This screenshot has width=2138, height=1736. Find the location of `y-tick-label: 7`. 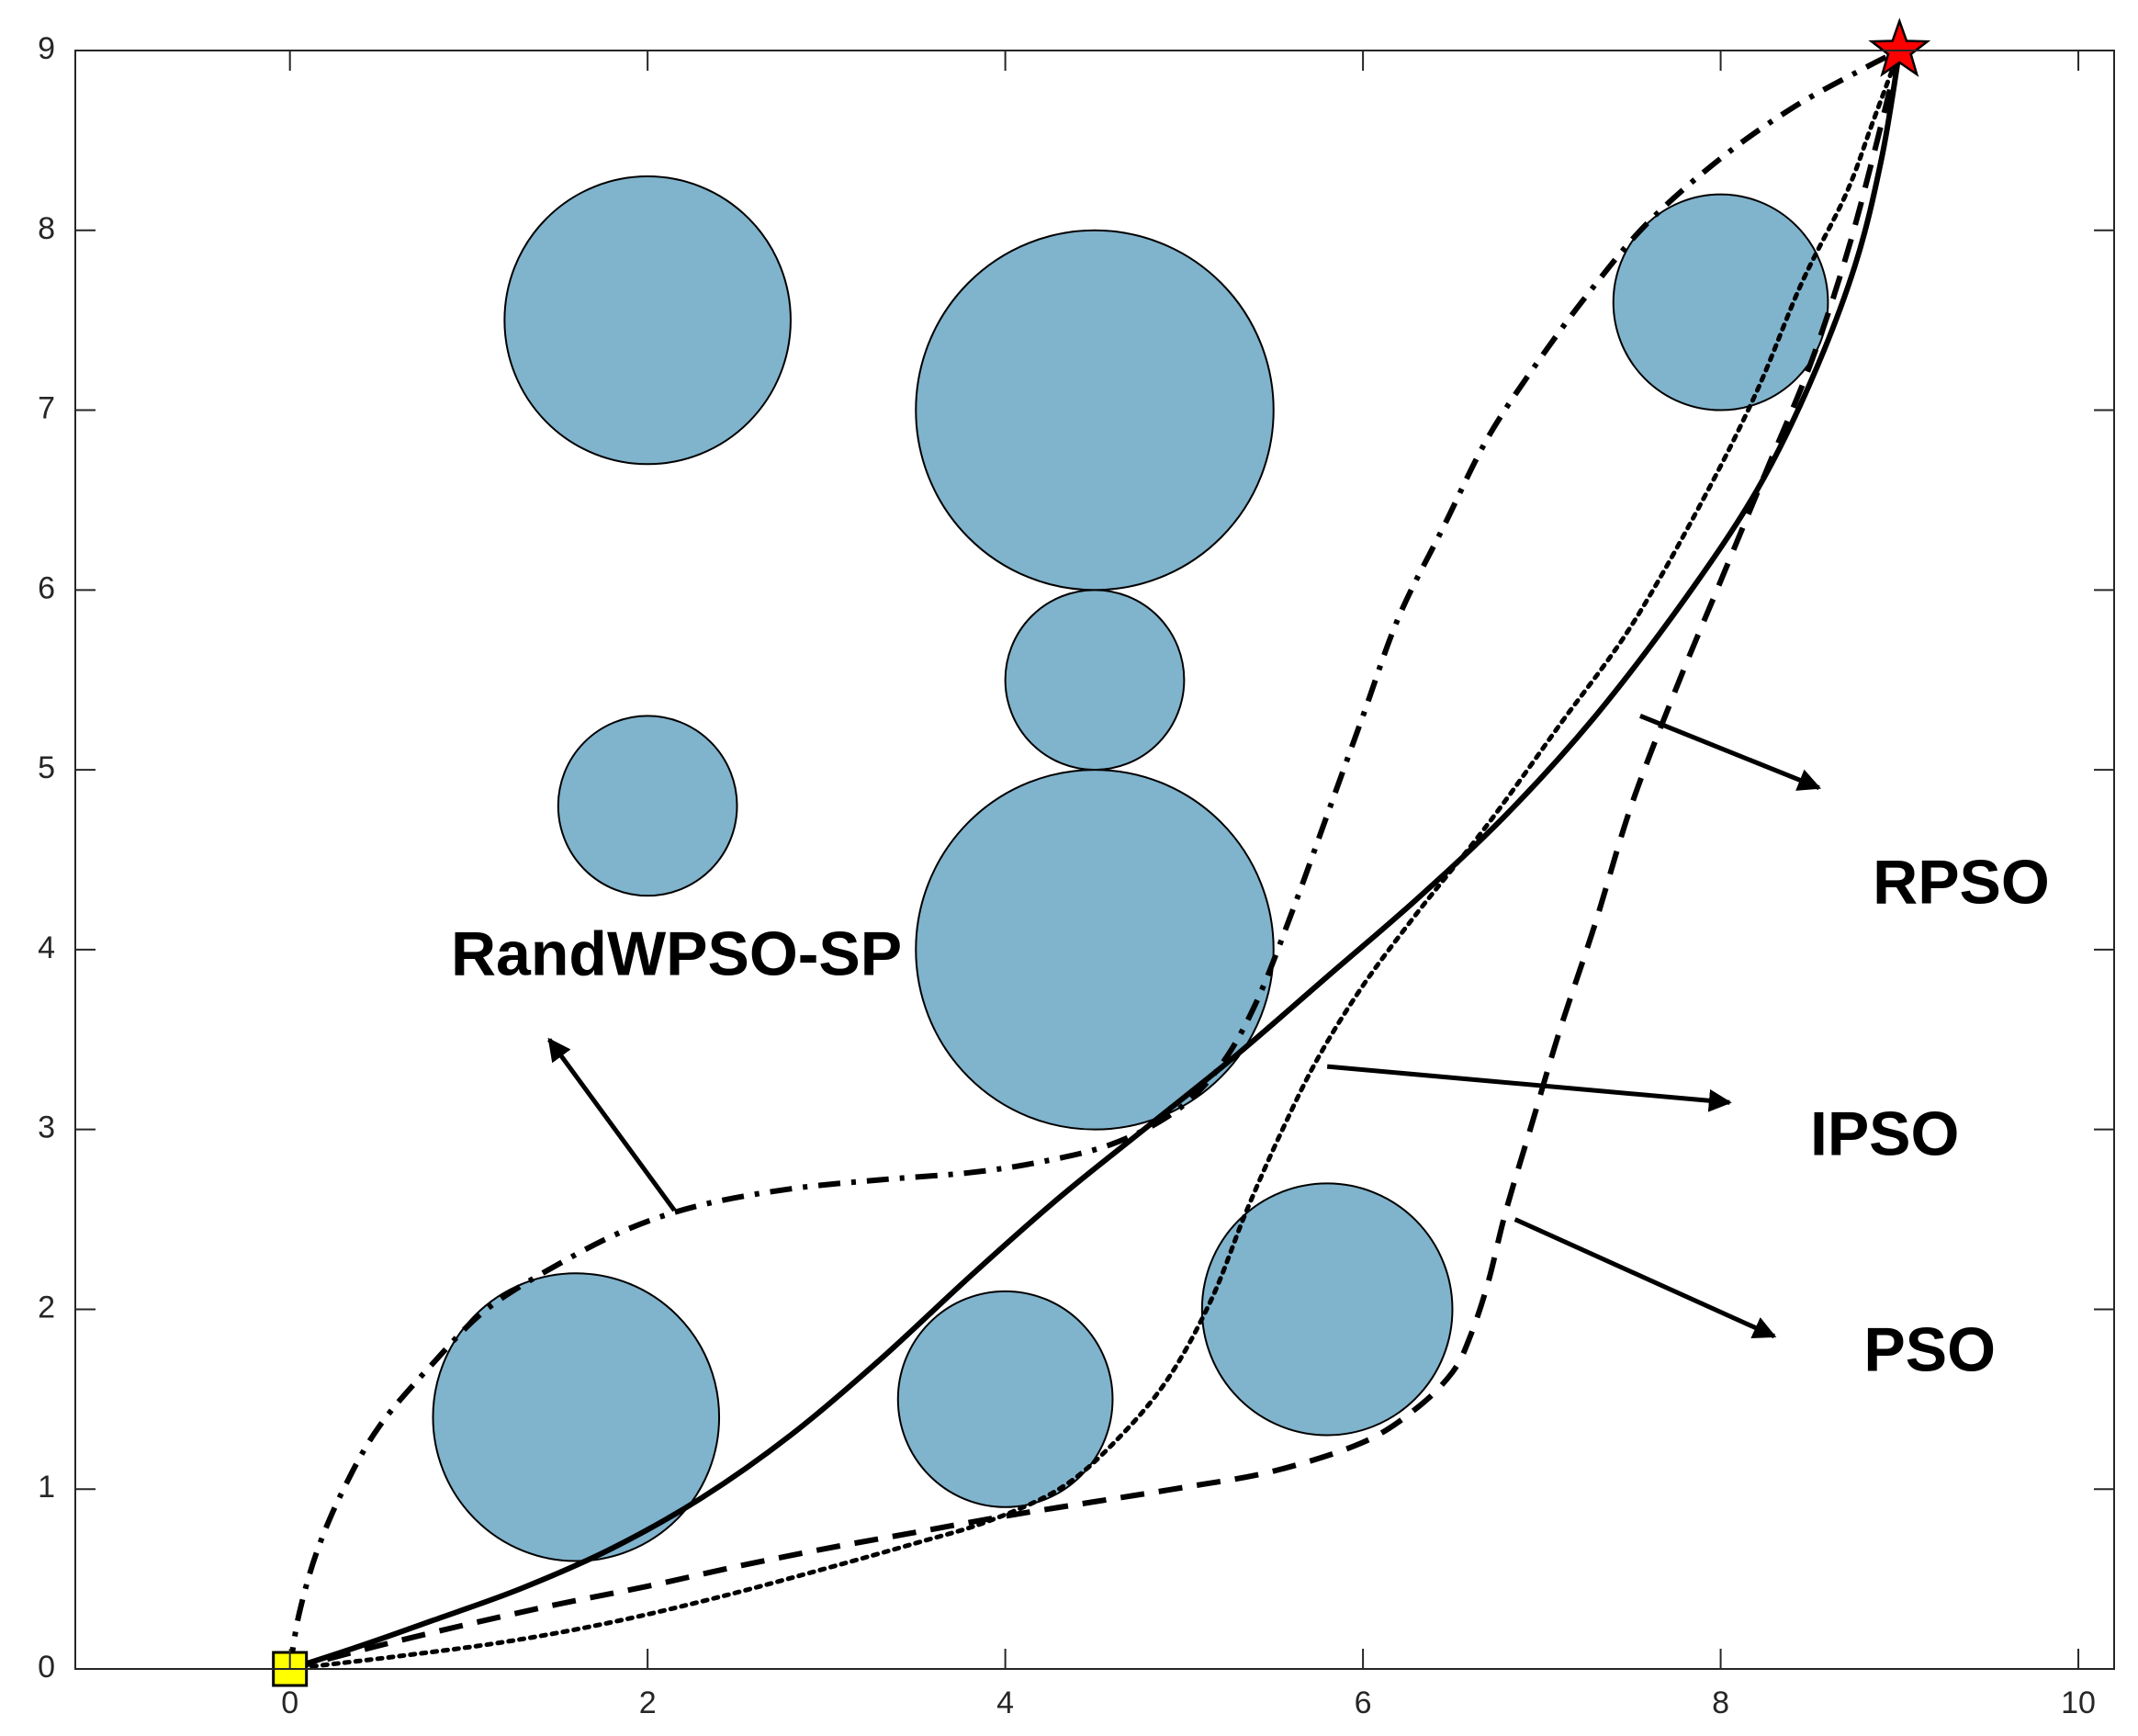

y-tick-label: 7 is located at coordinates (46, 408).